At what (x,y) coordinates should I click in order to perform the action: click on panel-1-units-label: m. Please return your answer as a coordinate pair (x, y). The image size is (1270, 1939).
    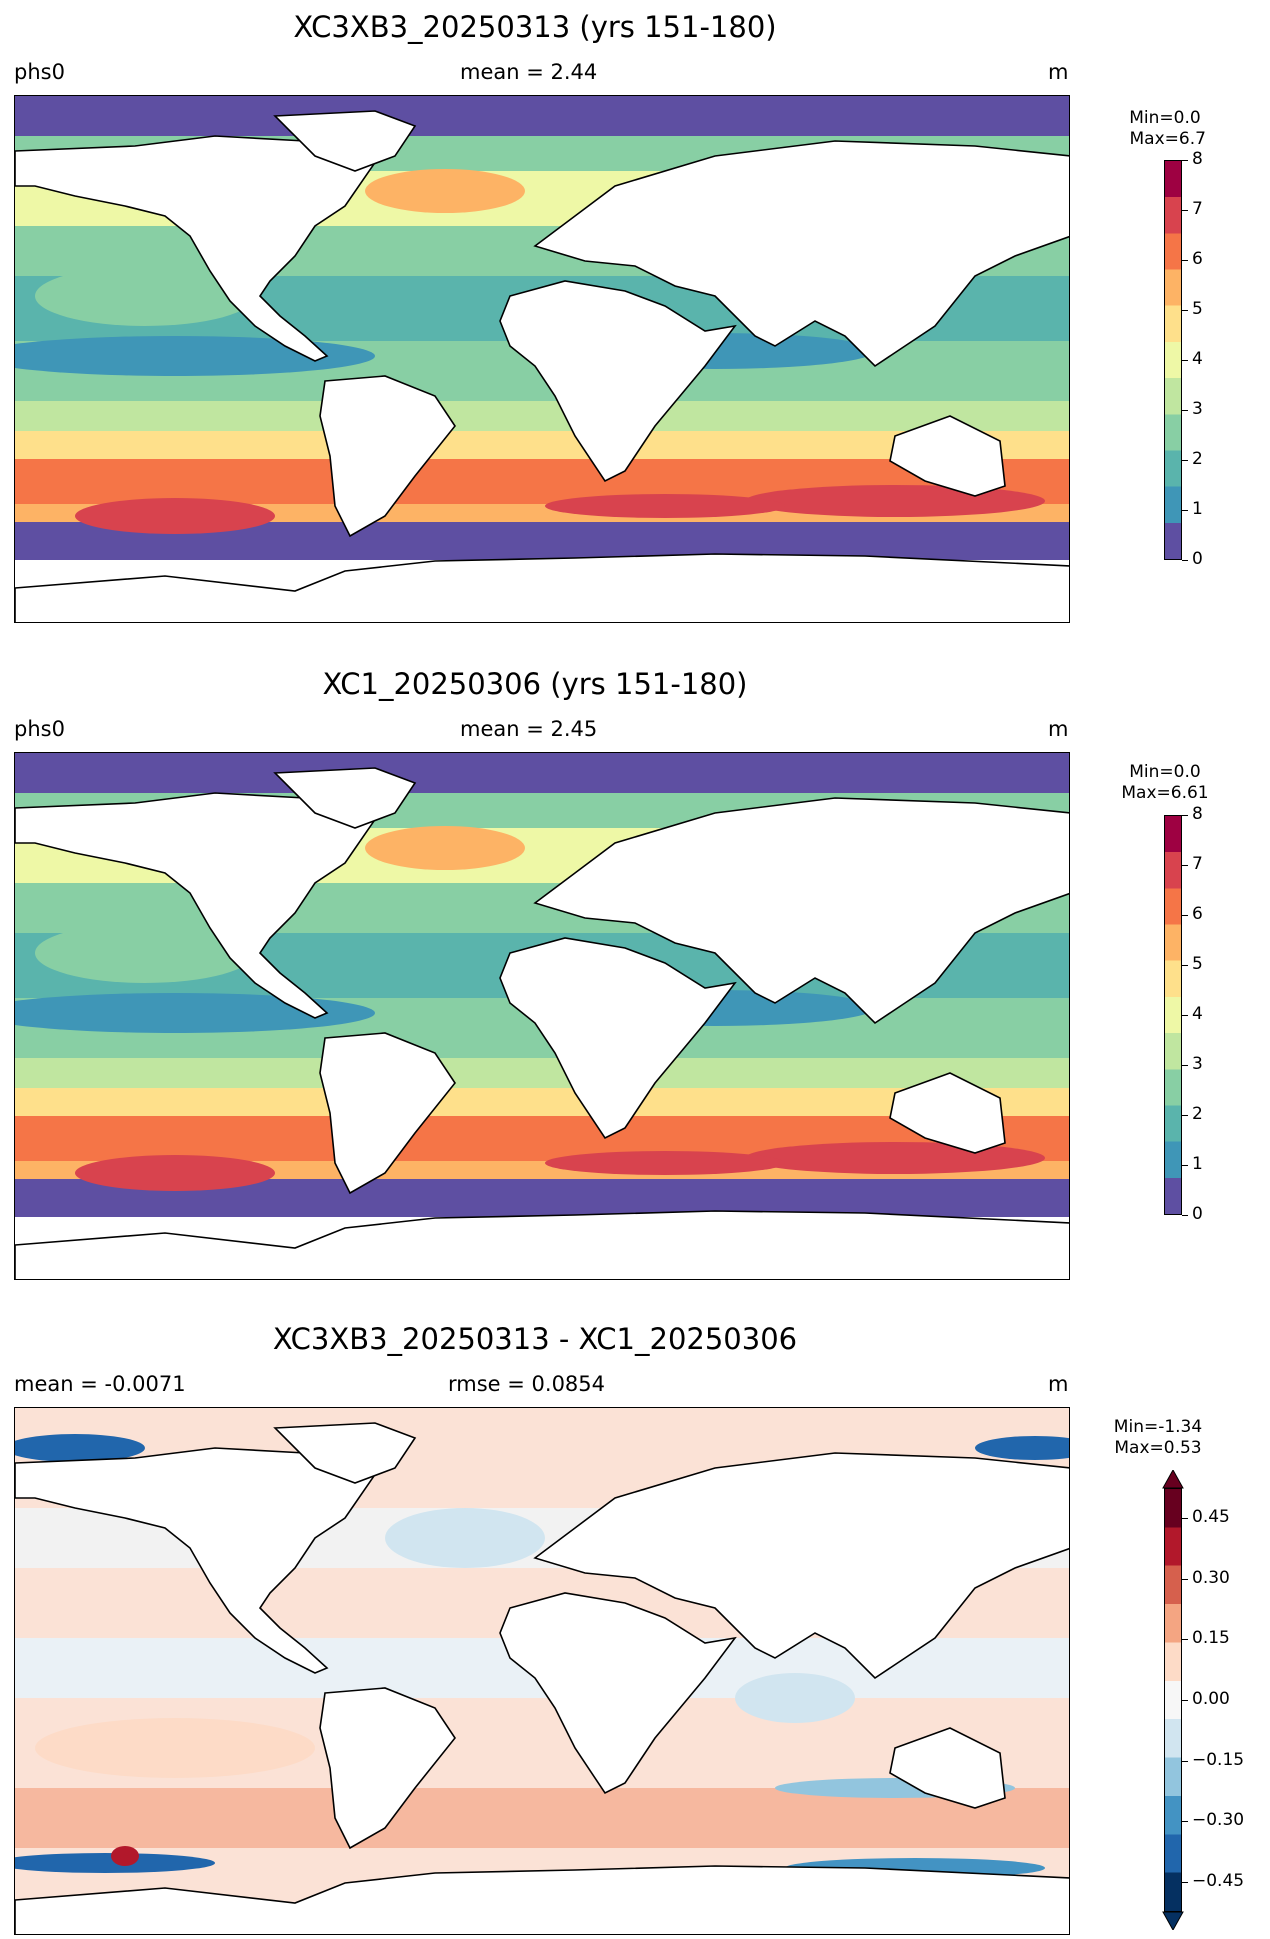
    Looking at the image, I should click on (1058, 72).